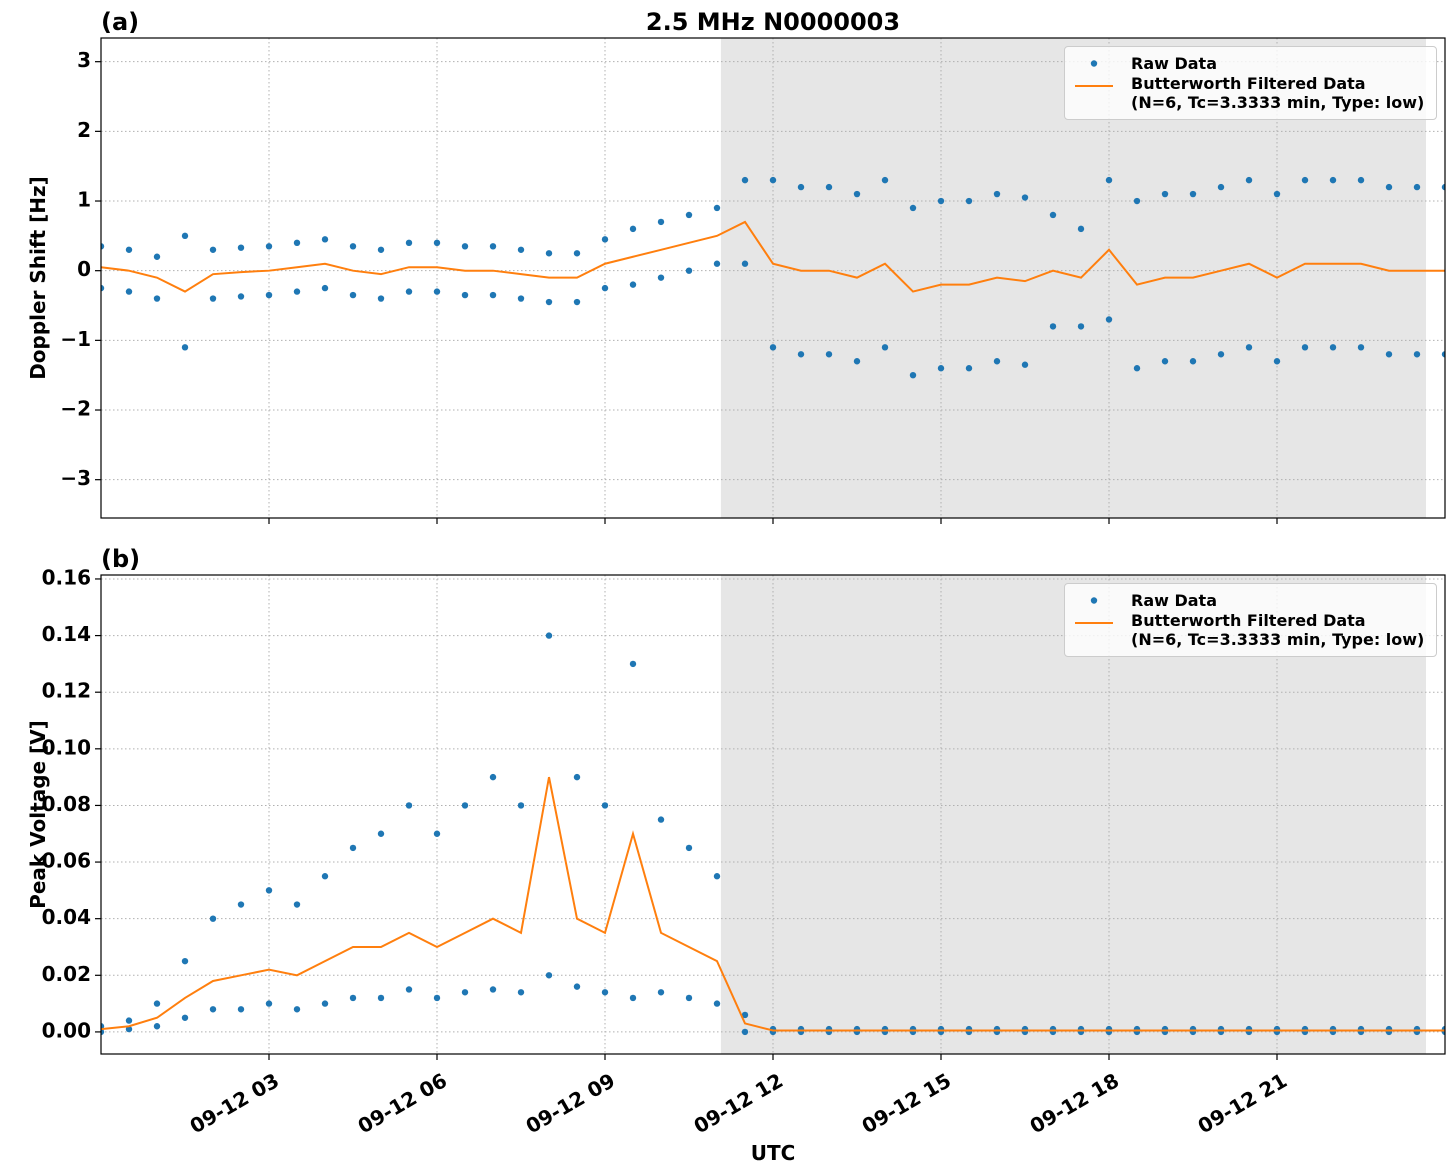 Image resolution: width=1456 pixels, height=1172 pixels. Describe the element at coordinates (120, 22) in the screenshot. I see `panel-label: (a)` at that location.